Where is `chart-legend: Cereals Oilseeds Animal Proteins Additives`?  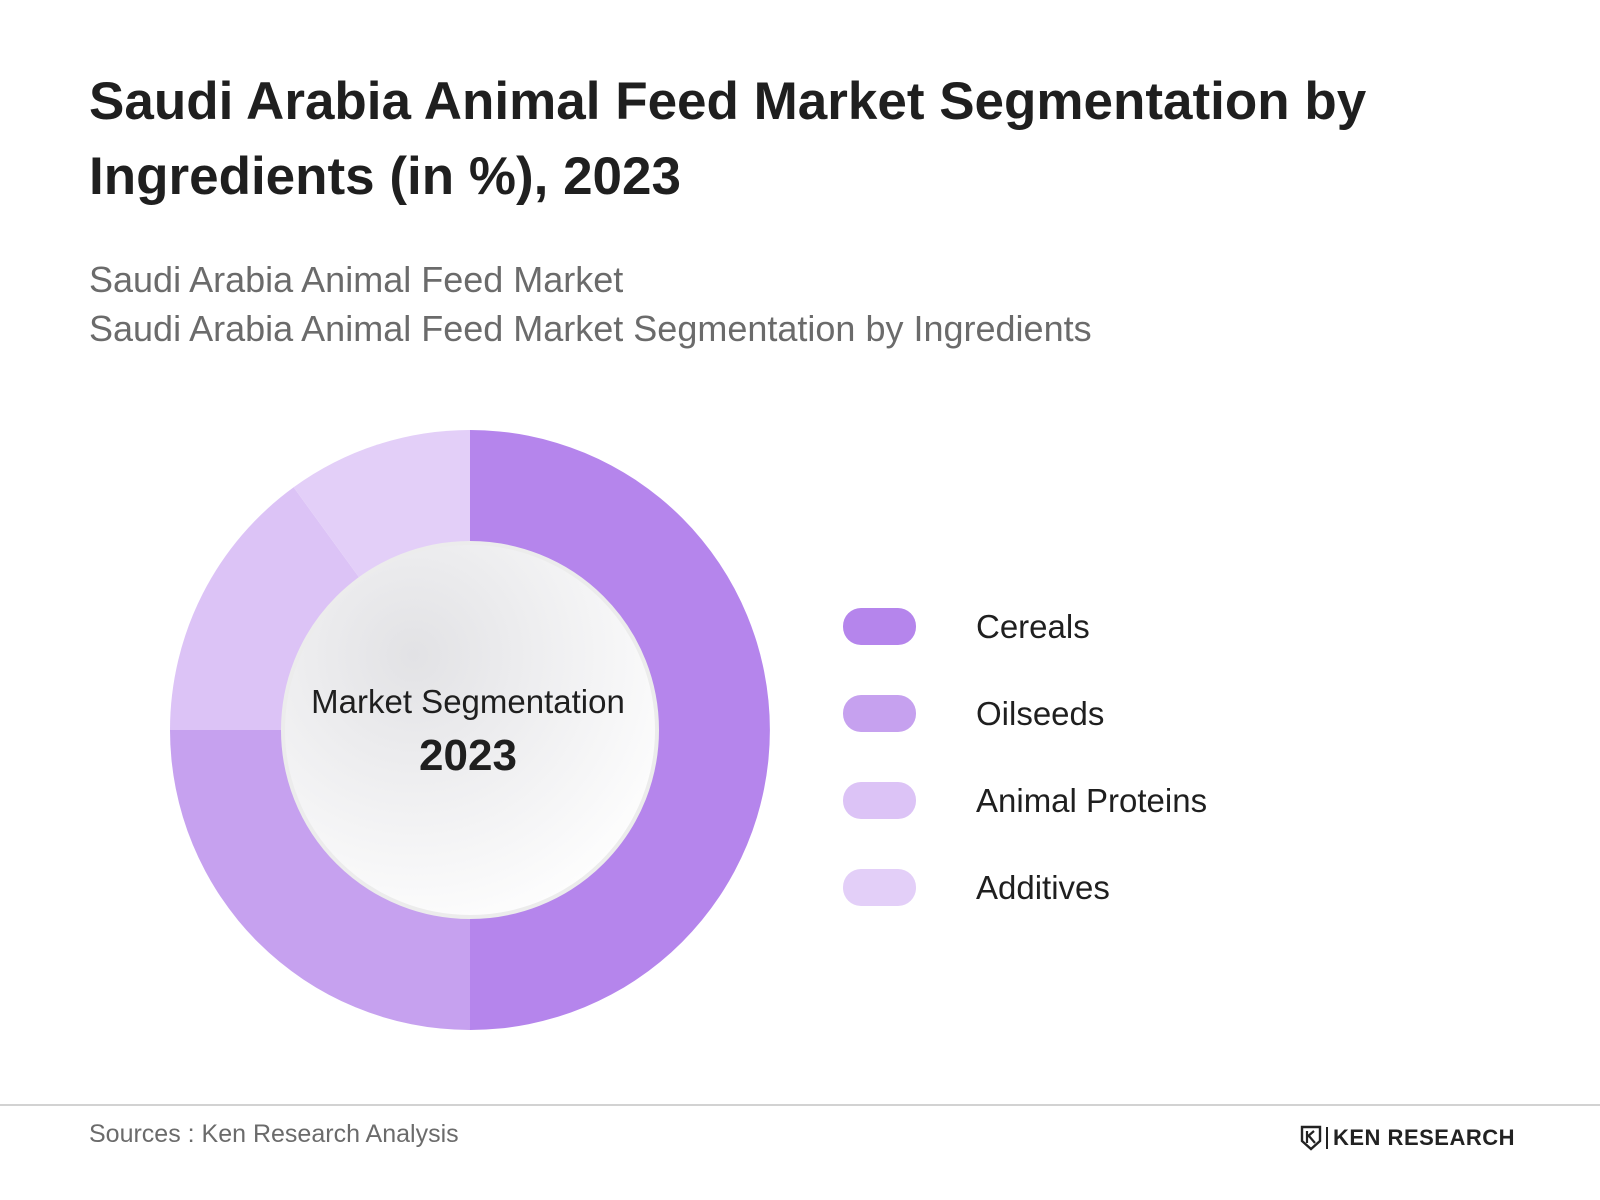
chart-legend: Cereals Oilseeds Animal Proteins Additives is located at coordinates (1025, 757).